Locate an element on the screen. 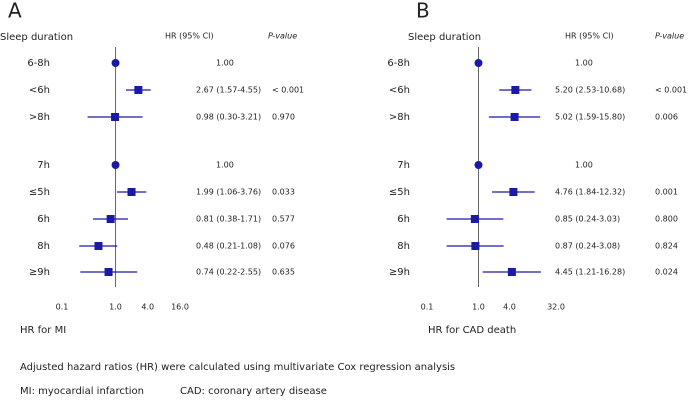 Image resolution: width=696 pixels, height=401 pixels. panel-label: A is located at coordinates (15, 11).